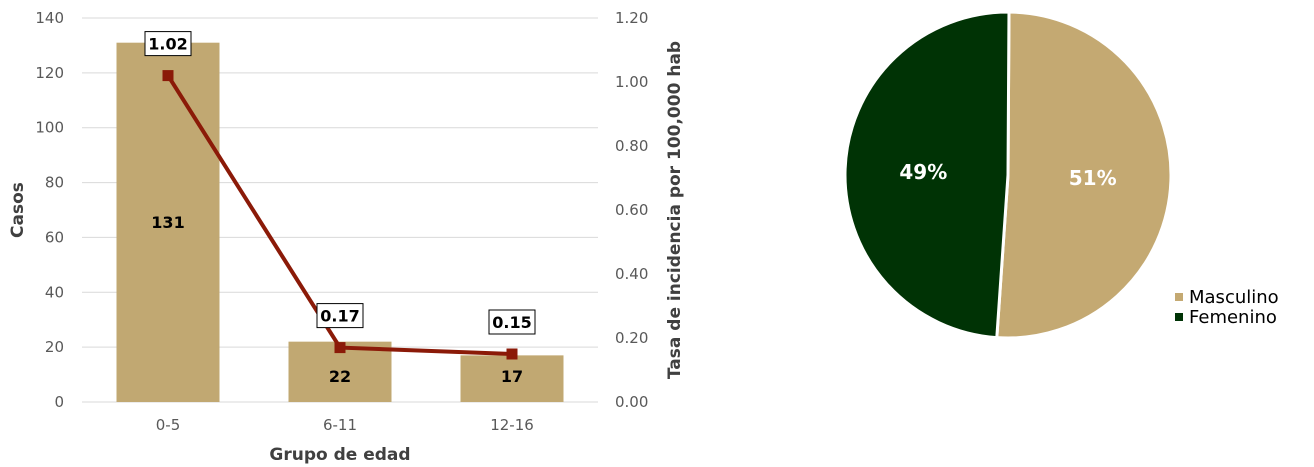  I want to click on bar-value-label: 22, so click(340, 376).